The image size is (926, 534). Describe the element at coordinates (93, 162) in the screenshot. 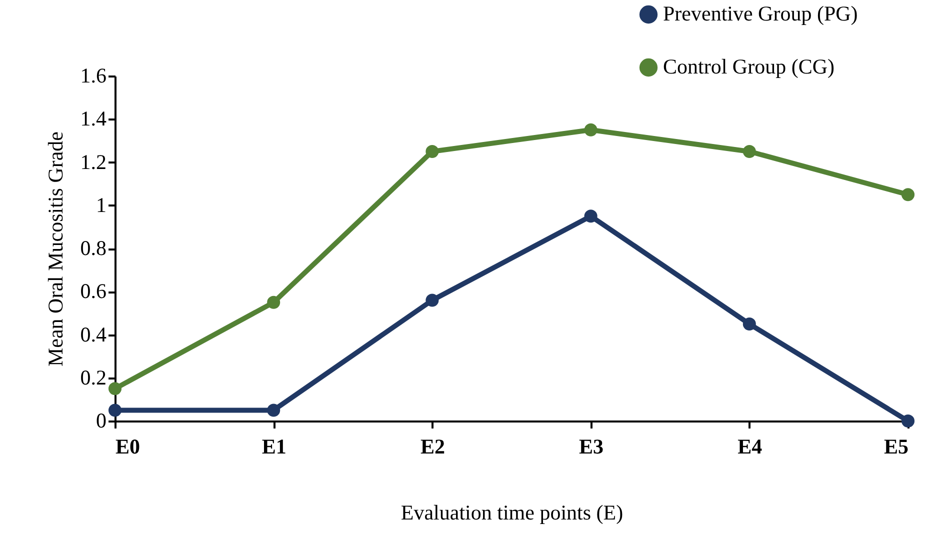

I see `y-tick-label: 1.2` at that location.